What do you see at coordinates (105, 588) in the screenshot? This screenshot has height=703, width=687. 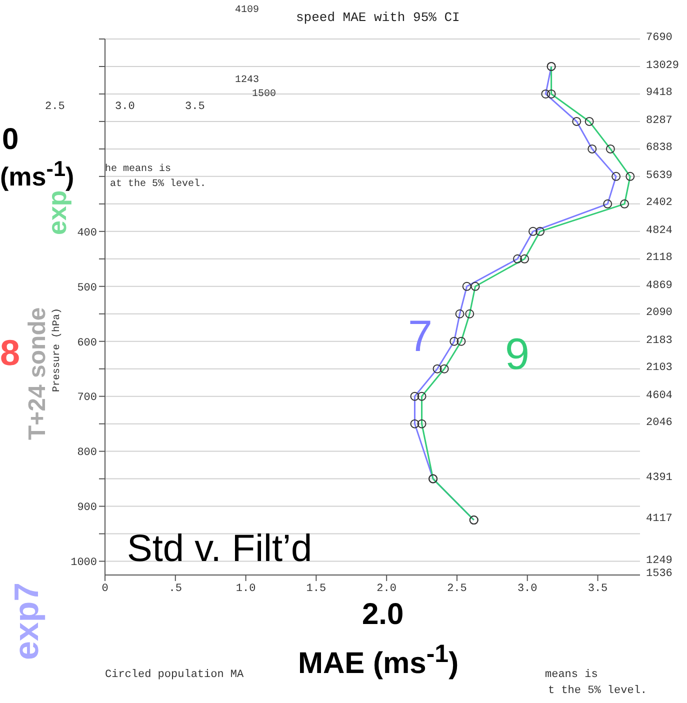 I see `x-tick-label: 0` at bounding box center [105, 588].